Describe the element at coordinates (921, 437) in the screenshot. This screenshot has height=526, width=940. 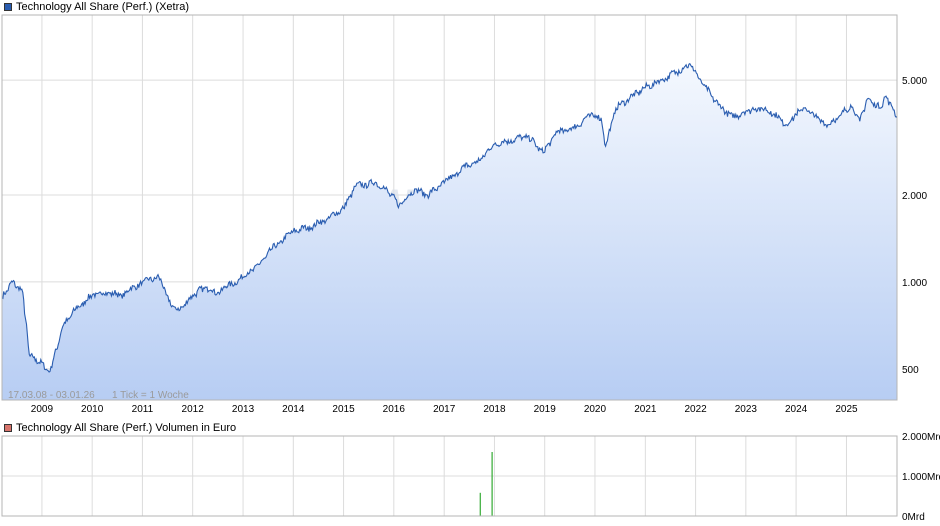
I see `volume-y-tick-label: 2.000Mrd` at that location.